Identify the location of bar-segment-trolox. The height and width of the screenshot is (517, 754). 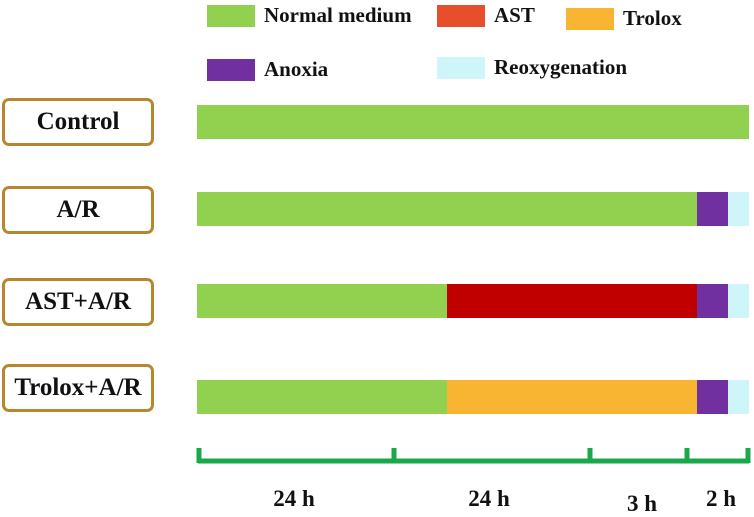
(571, 397).